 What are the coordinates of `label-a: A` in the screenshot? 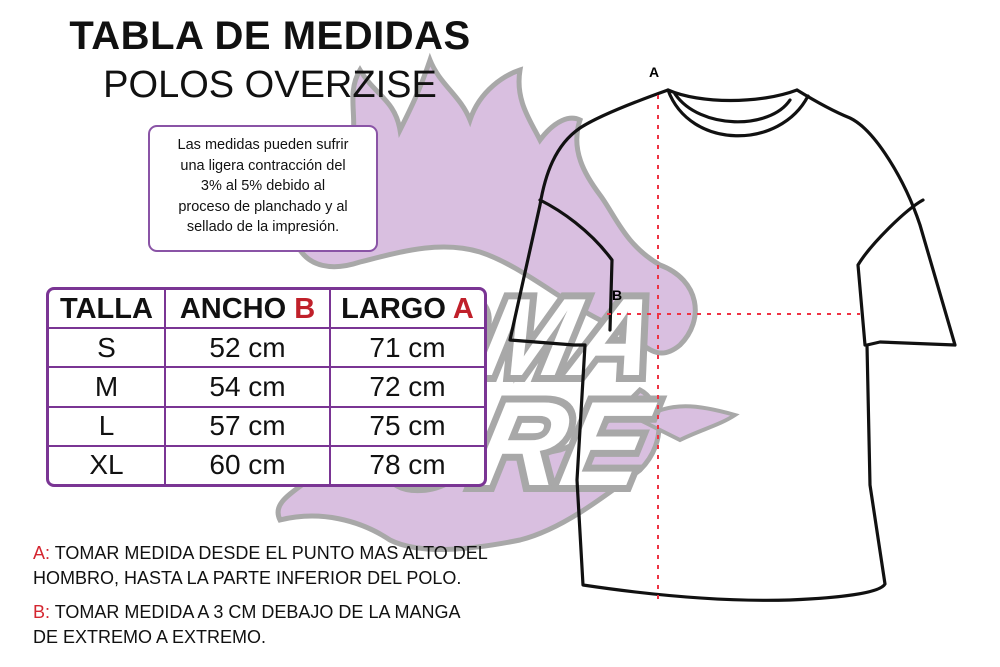 It's located at (654, 72).